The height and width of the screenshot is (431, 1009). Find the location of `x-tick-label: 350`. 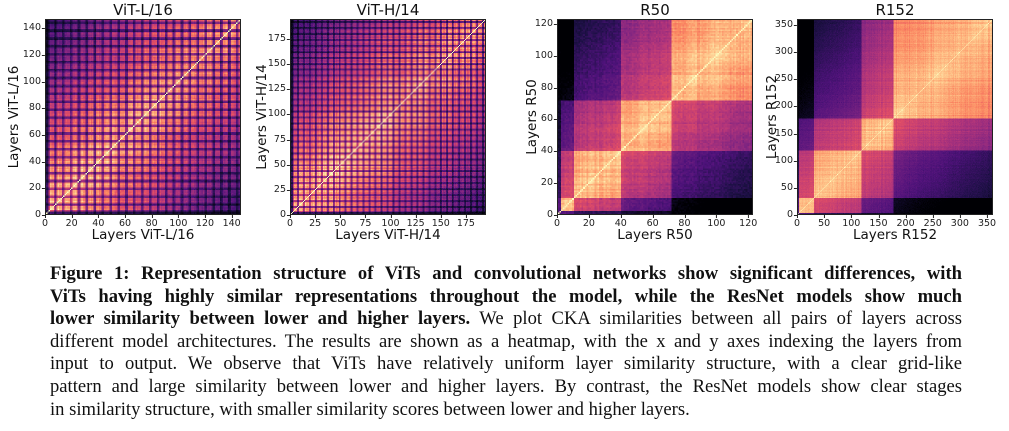

x-tick-label: 350 is located at coordinates (987, 222).